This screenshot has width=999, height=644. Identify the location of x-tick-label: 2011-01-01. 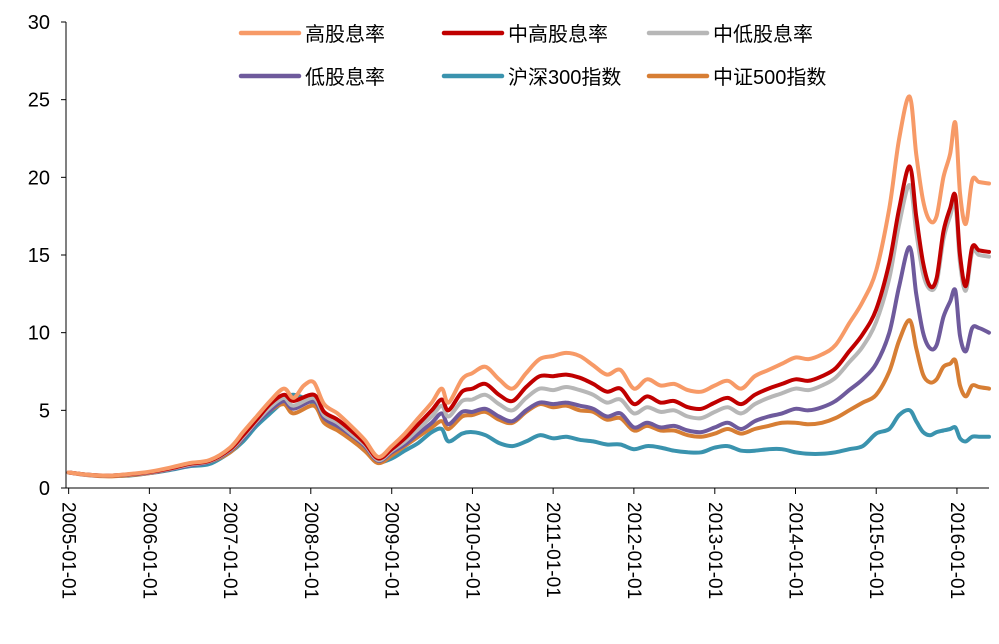
(552, 550).